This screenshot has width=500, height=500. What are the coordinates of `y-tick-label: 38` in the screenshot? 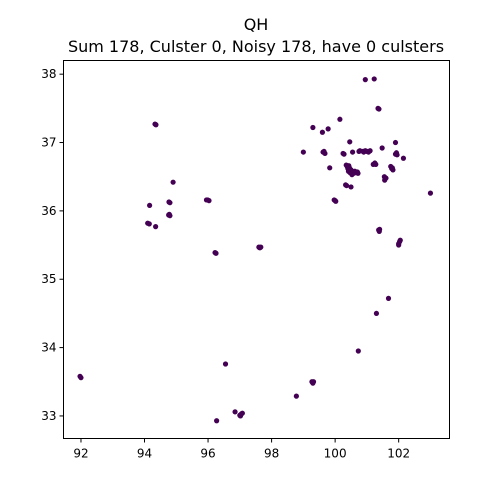 It's located at (48, 74).